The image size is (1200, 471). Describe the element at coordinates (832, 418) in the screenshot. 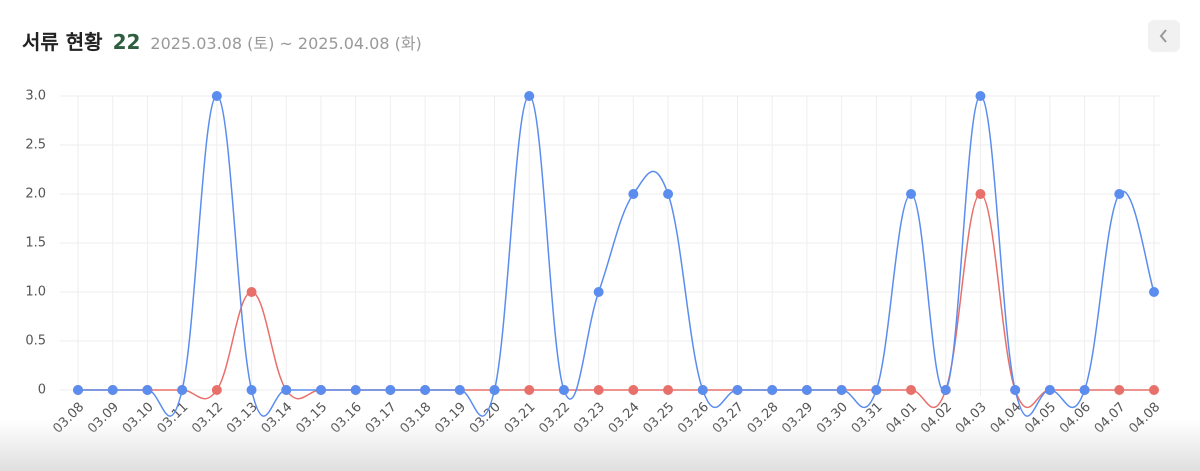

I see `x-tick-label: 03.30` at that location.